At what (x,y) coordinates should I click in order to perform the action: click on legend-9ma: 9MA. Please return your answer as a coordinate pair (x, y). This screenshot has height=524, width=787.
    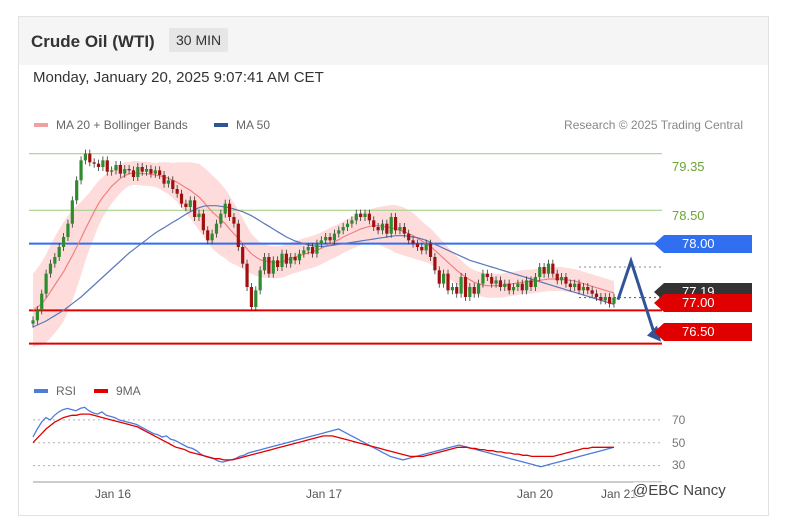
    Looking at the image, I should click on (117, 391).